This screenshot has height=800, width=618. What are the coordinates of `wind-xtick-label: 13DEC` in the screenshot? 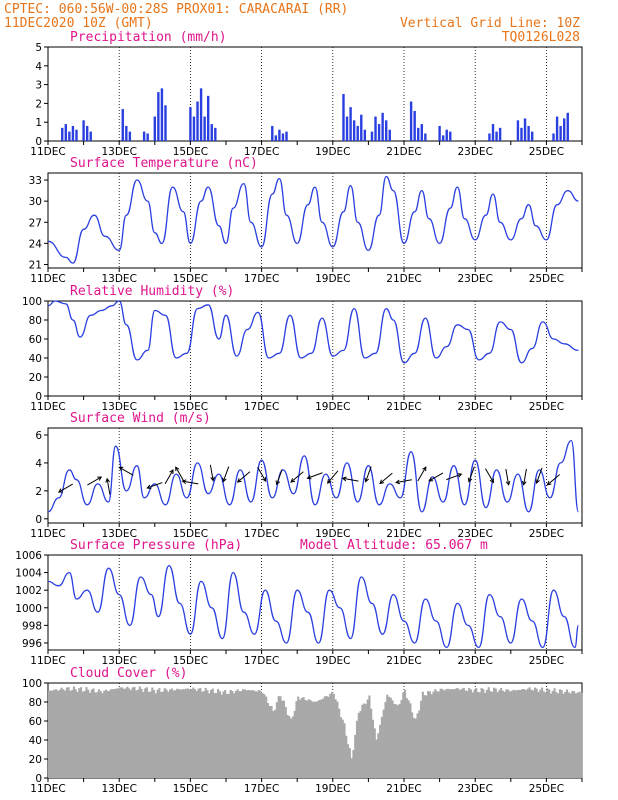 It's located at (118, 534).